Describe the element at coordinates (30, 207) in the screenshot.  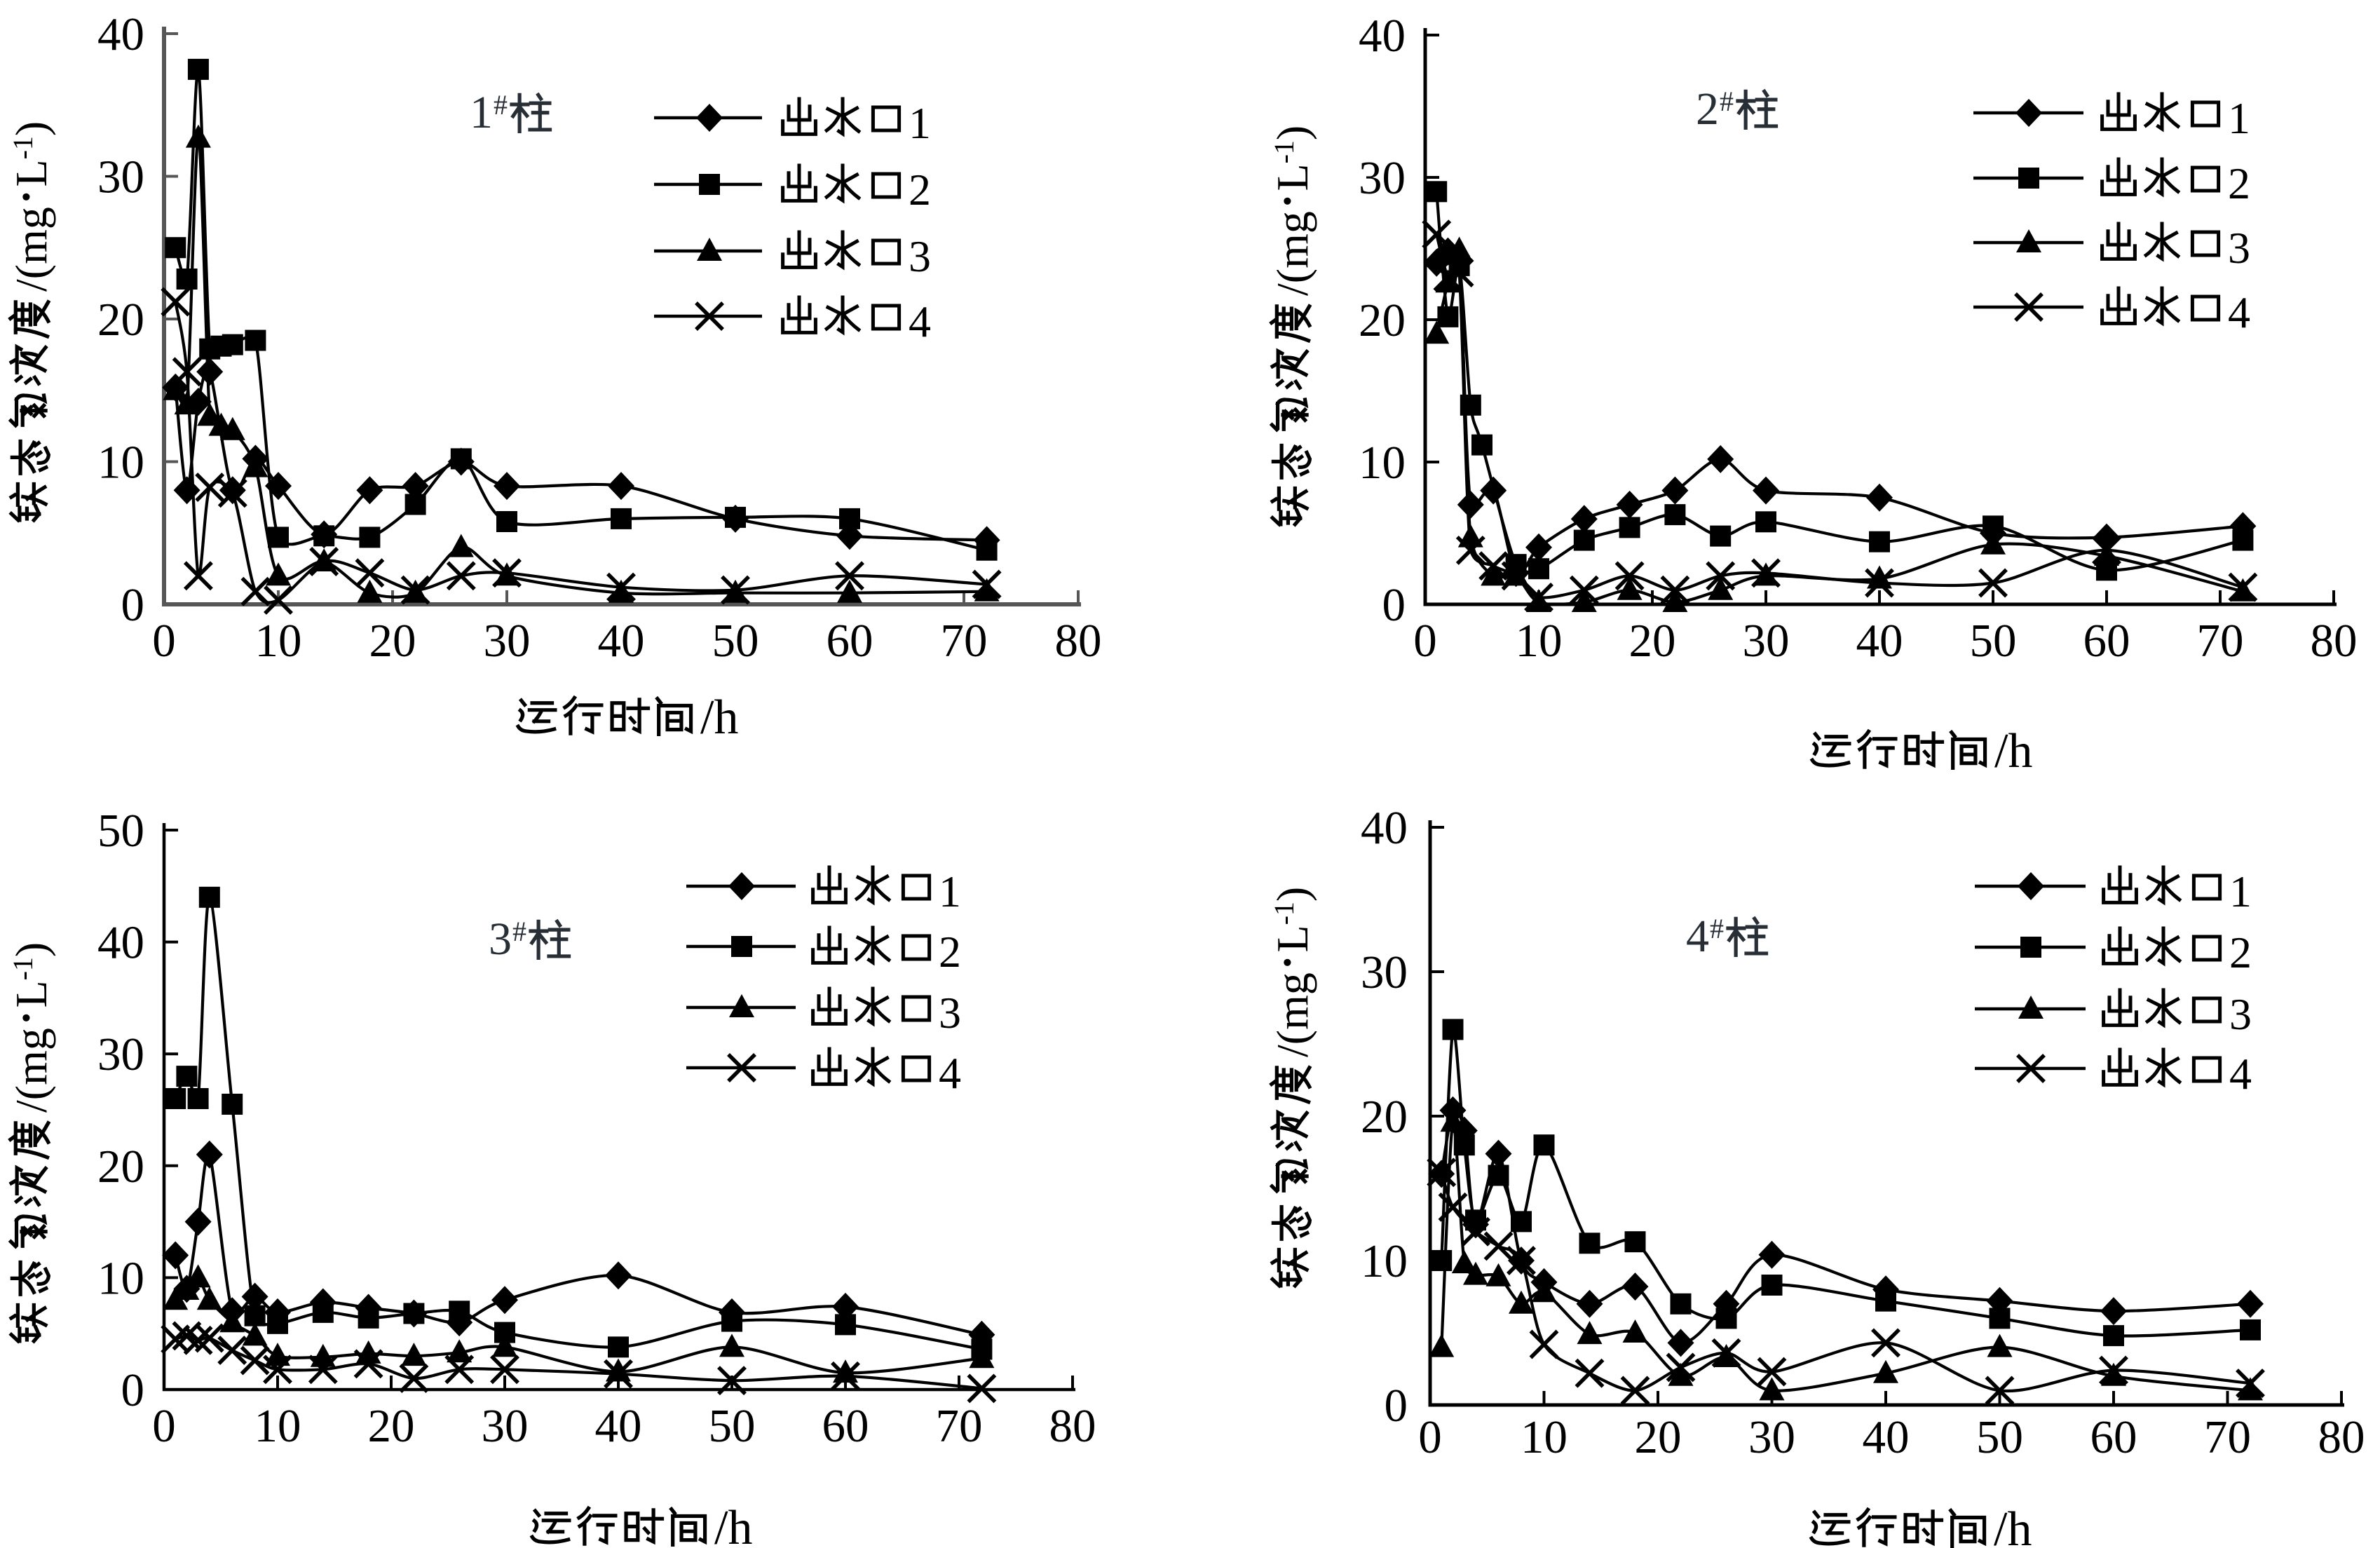
I see `svg-text: /(mg·L-1)` at that location.